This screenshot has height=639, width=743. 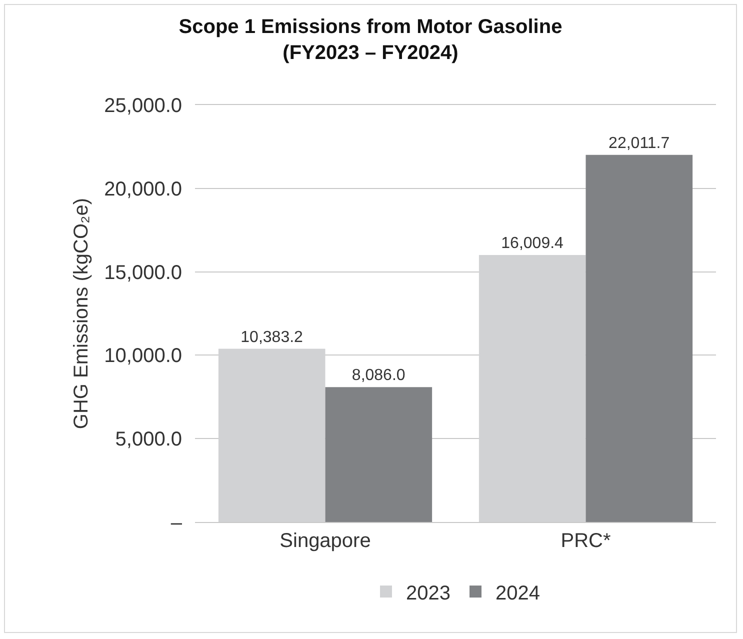 What do you see at coordinates (585, 541) in the screenshot?
I see `x-tick-label: PRC*` at bounding box center [585, 541].